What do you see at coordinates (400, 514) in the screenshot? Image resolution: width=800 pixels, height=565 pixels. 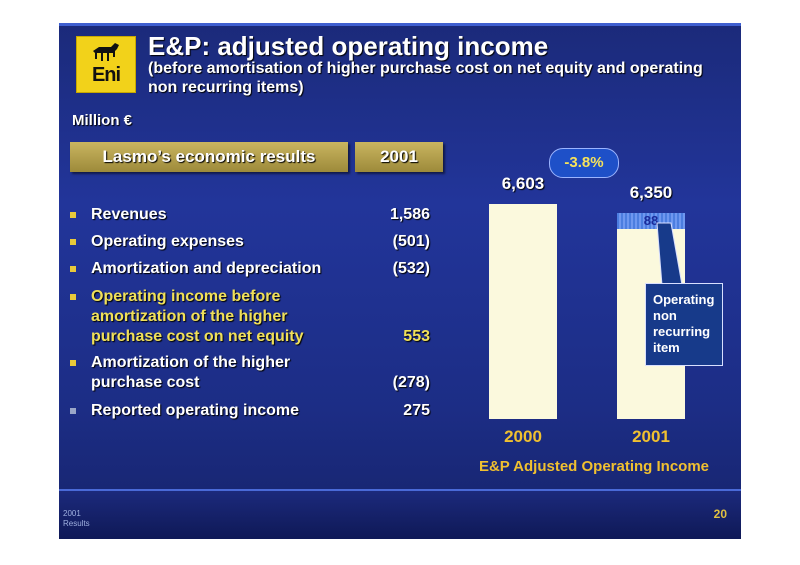 I see `footer: 2001 Results 20` at bounding box center [400, 514].